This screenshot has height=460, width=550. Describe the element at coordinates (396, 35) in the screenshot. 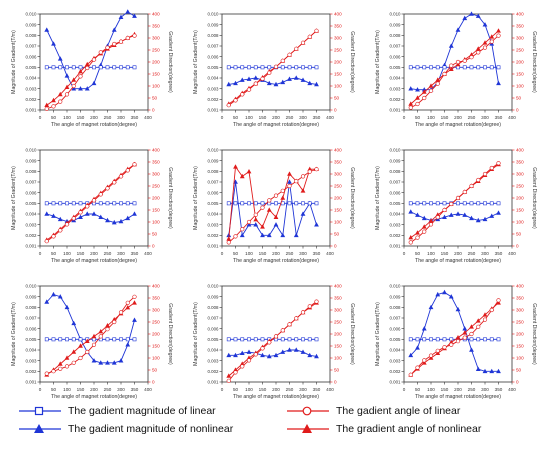

I see `y-tick-label-left: 0.008` at that location.